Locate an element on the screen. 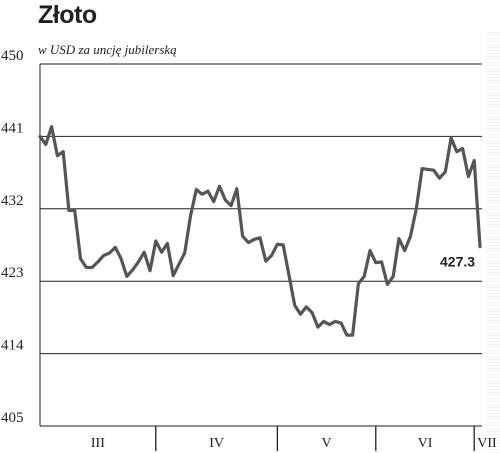 This screenshot has width=500, height=453. page-edge-decoration is located at coordinates (493, 241).